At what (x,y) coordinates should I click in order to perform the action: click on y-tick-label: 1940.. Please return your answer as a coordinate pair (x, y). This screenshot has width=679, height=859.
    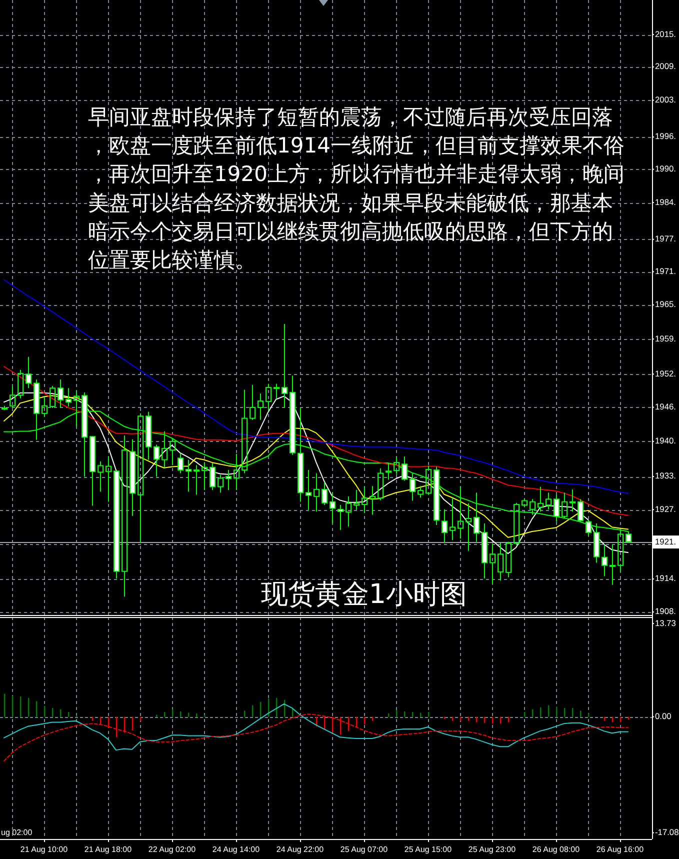
    Looking at the image, I should click on (665, 441).